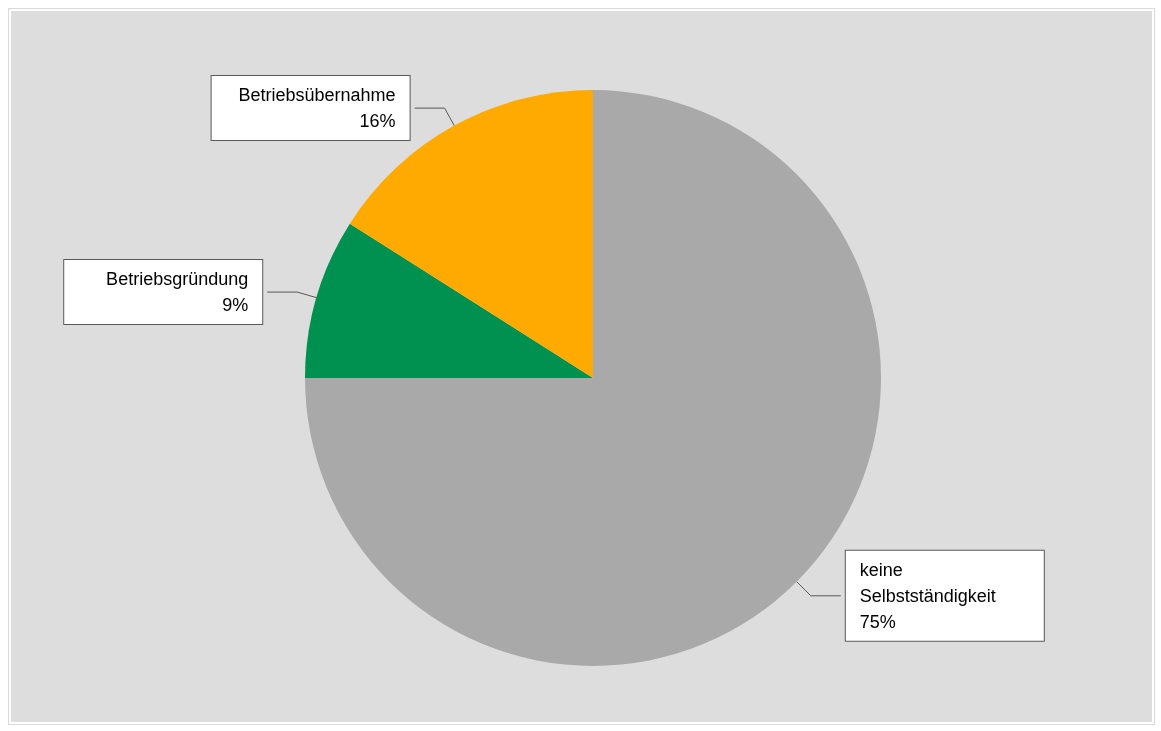 The image size is (1161, 731). I want to click on data-label: 9%, so click(235, 305).